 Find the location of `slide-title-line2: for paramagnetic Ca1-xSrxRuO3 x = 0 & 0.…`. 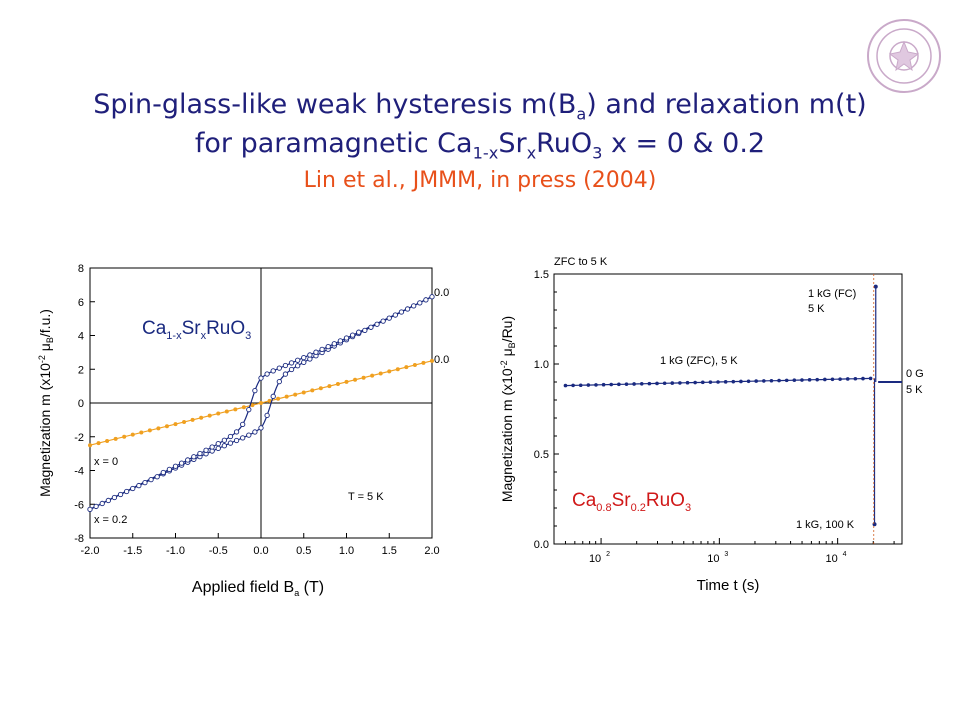

slide-title-line2: for paramagnetic Ca1-xSrxRuO3 x = 0 & 0.… is located at coordinates (480, 145).